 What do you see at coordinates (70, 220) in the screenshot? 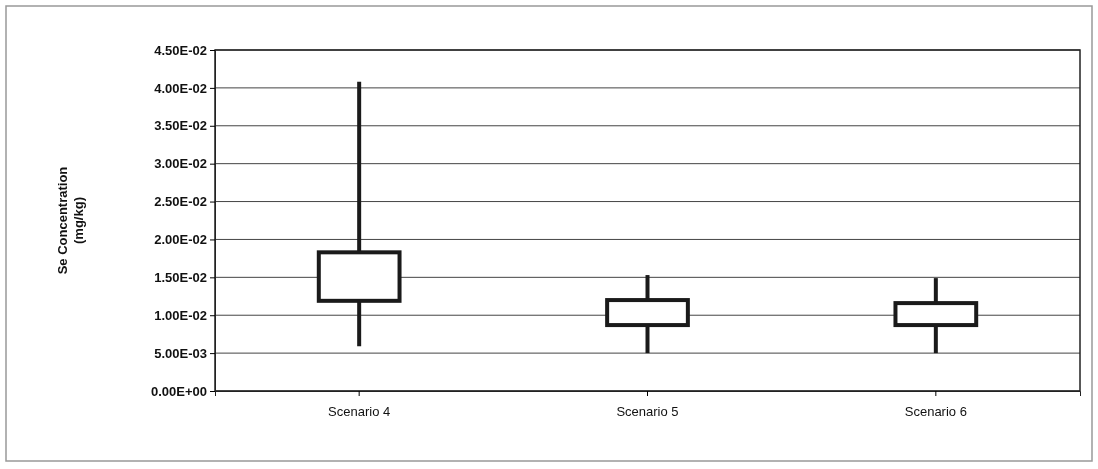
I see `y-axis-title: Se Concentration (mg/kg)` at bounding box center [70, 220].